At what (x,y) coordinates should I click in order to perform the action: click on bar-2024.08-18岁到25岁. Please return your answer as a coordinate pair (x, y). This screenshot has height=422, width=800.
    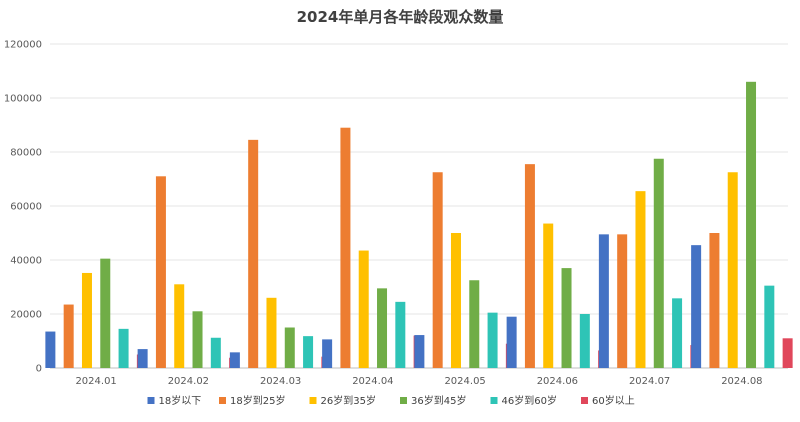
    Looking at the image, I should click on (714, 300).